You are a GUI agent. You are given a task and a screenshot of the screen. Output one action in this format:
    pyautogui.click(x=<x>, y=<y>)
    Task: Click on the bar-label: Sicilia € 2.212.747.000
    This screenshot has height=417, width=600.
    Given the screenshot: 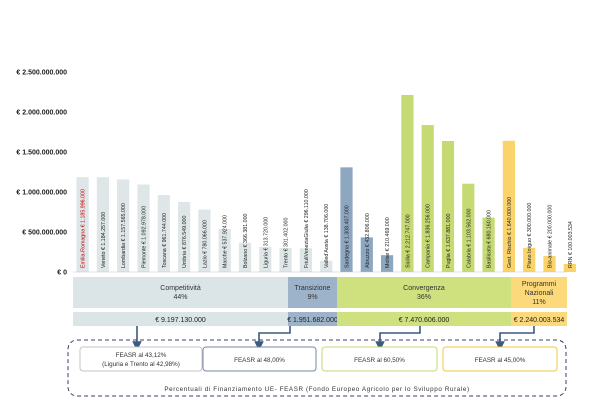 What is the action you would take?
    pyautogui.click(x=408, y=241)
    